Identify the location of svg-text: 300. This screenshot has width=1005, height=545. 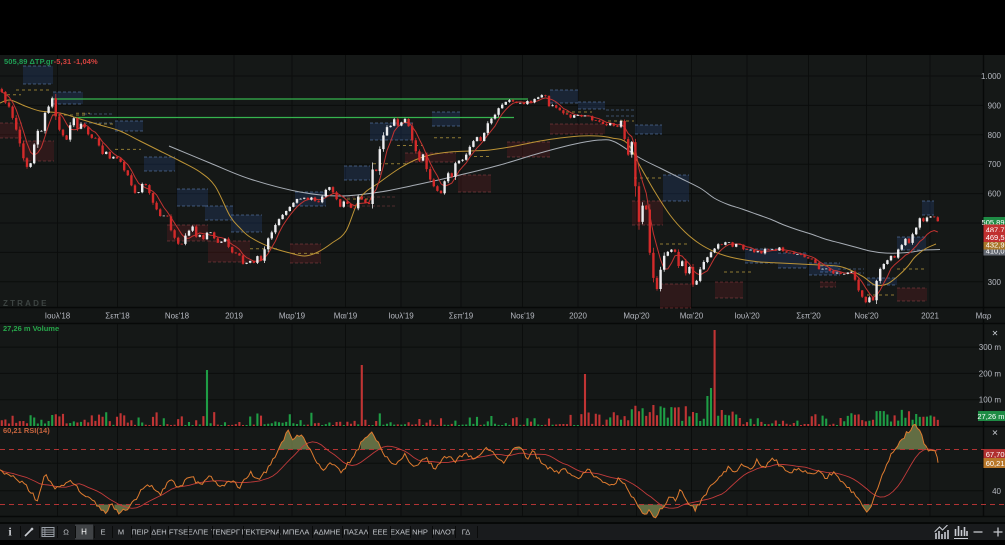
(995, 282).